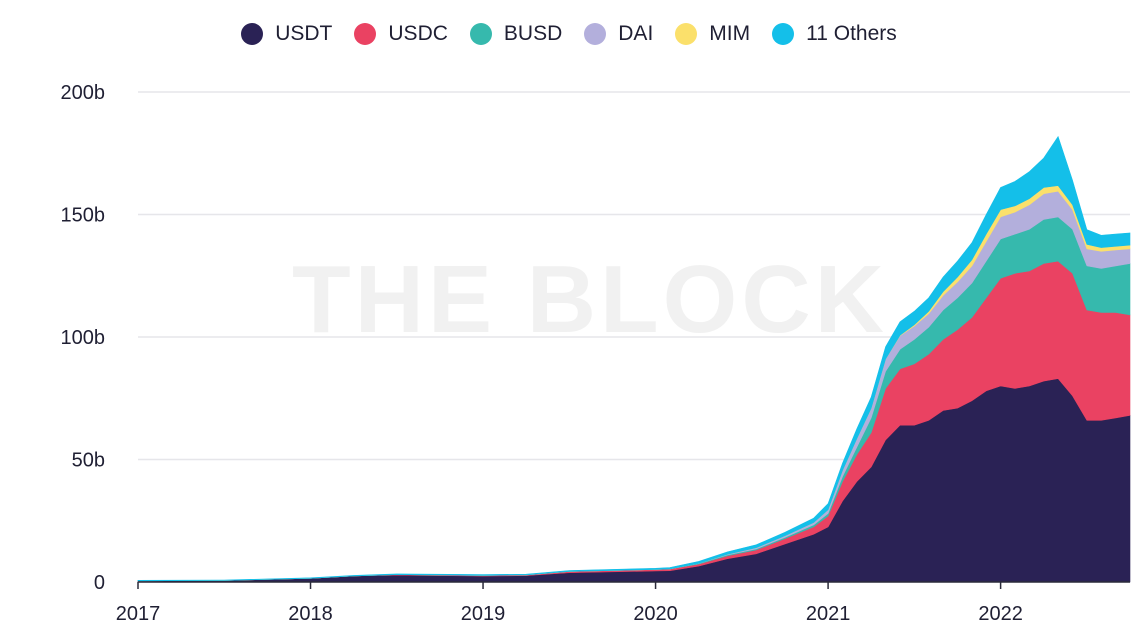 This screenshot has width=1138, height=640. Describe the element at coordinates (88, 461) in the screenshot. I see `y-tick-label: 50b` at that location.